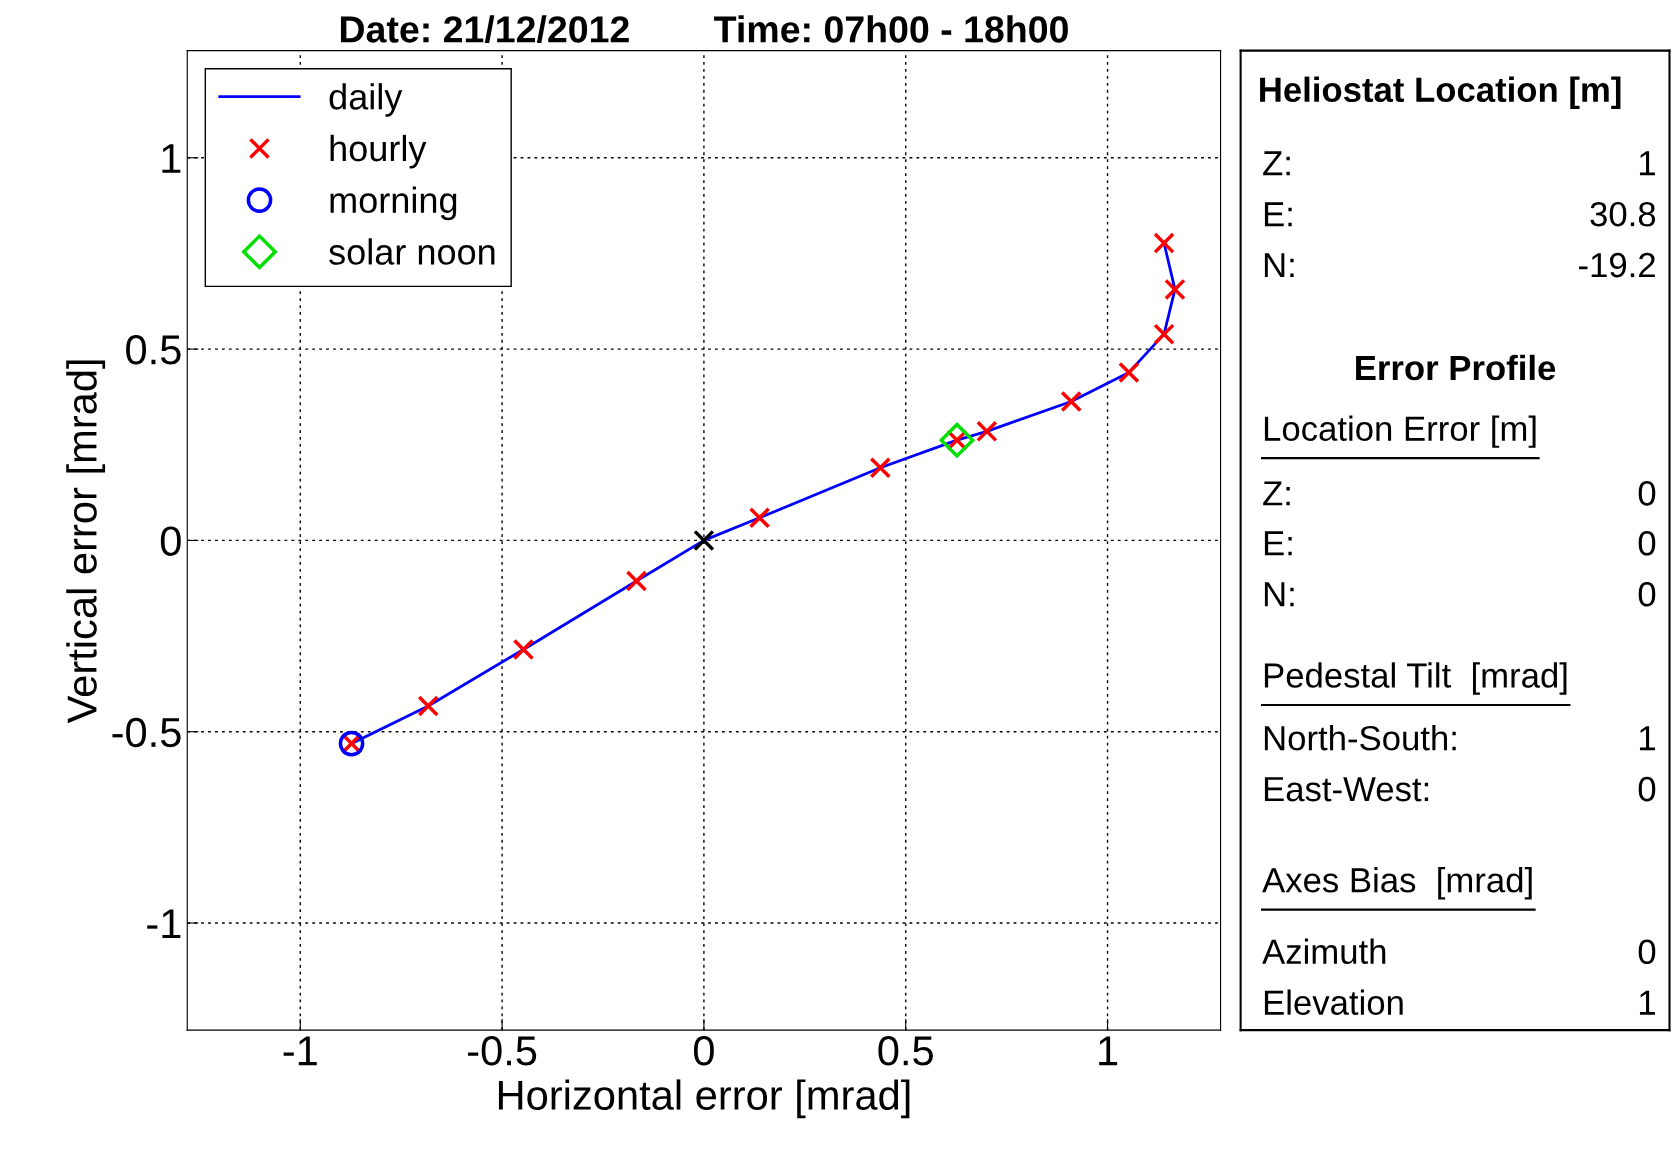 The image size is (1672, 1151). I want to click on x-tick-label: 0, so click(703, 1051).